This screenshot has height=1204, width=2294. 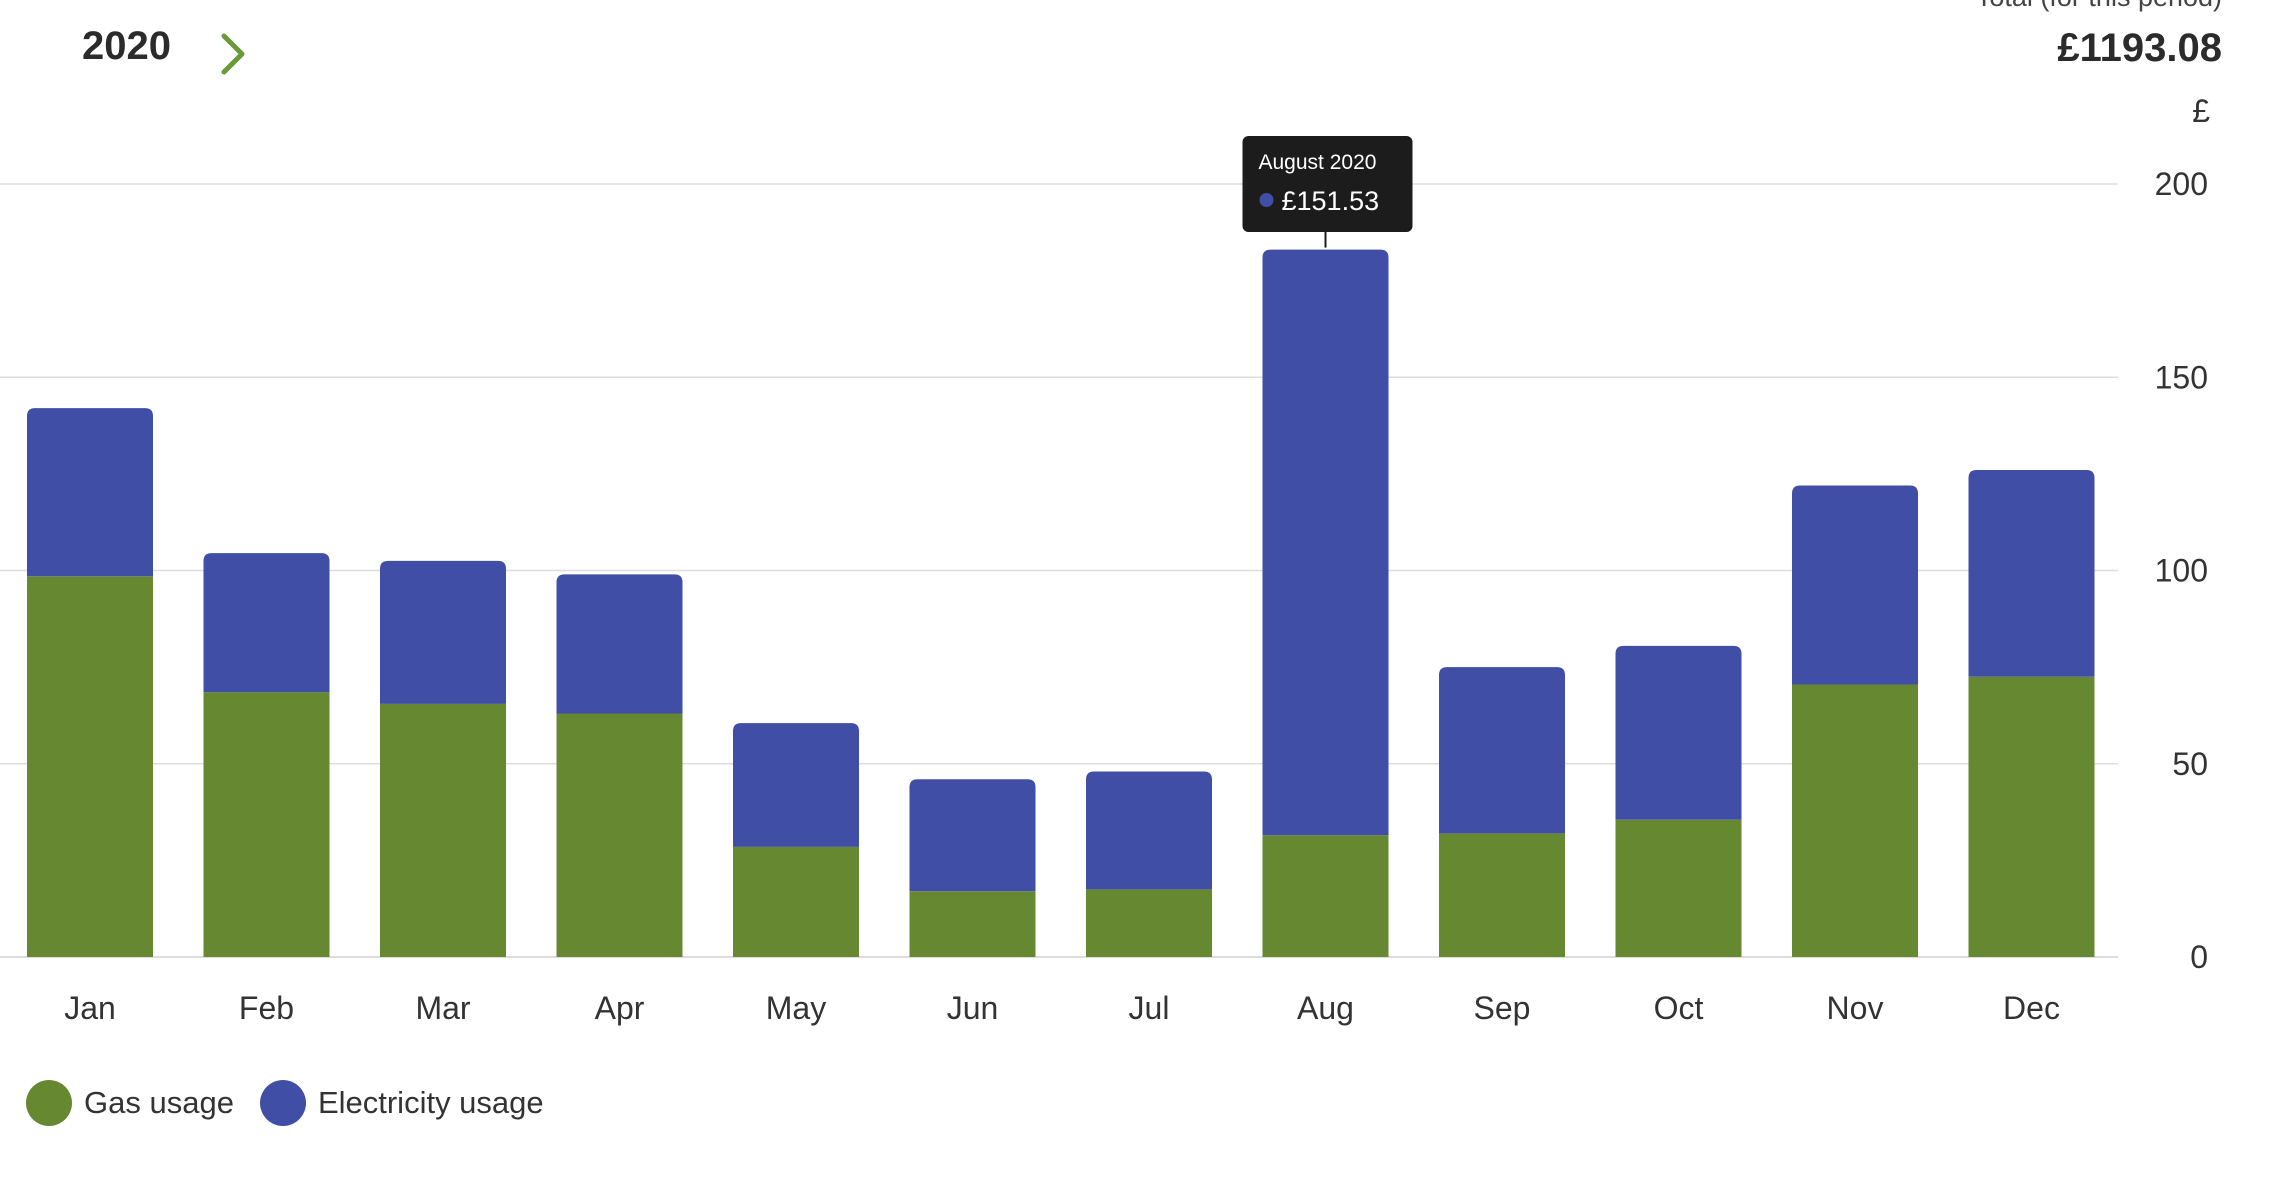 What do you see at coordinates (2031, 1008) in the screenshot?
I see `x-tick-label: Dec` at bounding box center [2031, 1008].